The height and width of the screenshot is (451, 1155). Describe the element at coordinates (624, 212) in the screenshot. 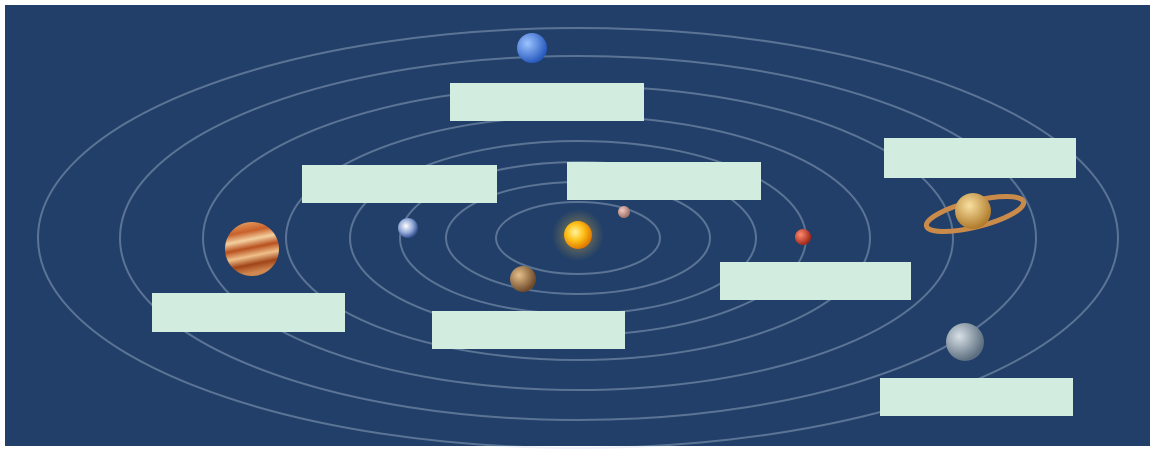

I see `mercury` at that location.